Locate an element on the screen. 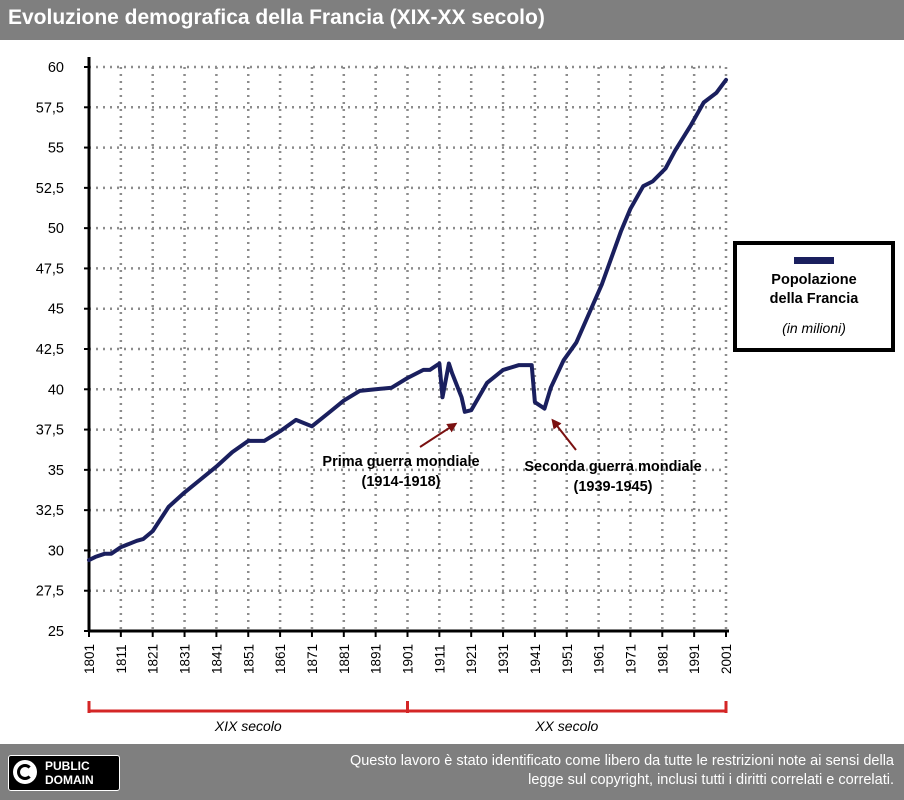  x-tick-label: 1871 is located at coordinates (312, 659).